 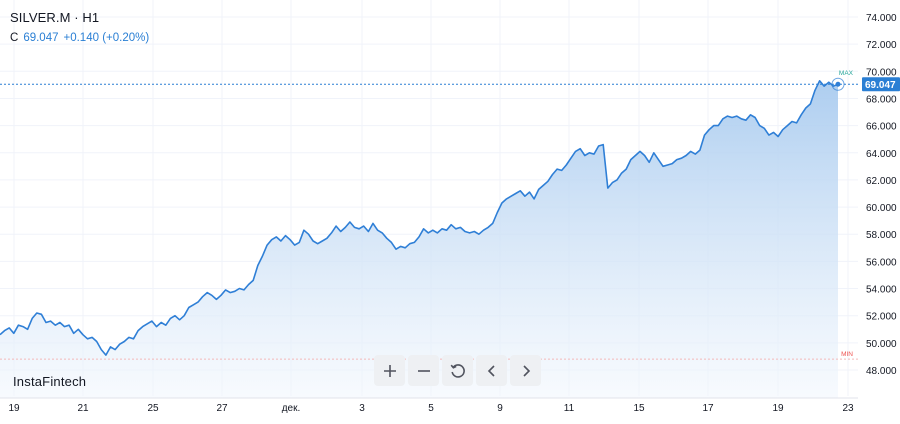 What do you see at coordinates (41, 38) in the screenshot?
I see `close-value: 69.047` at bounding box center [41, 38].